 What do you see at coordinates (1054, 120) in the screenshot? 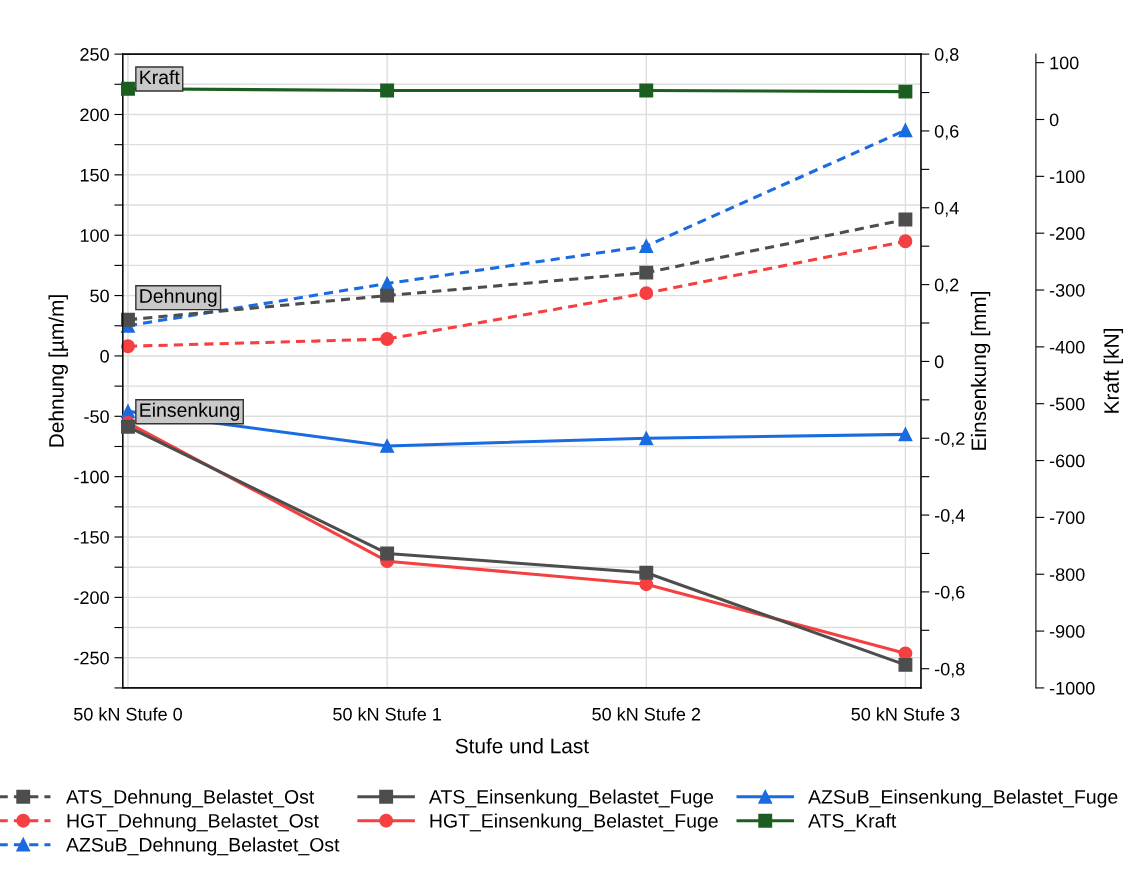
I see `y3-tick-label: 0` at bounding box center [1054, 120].